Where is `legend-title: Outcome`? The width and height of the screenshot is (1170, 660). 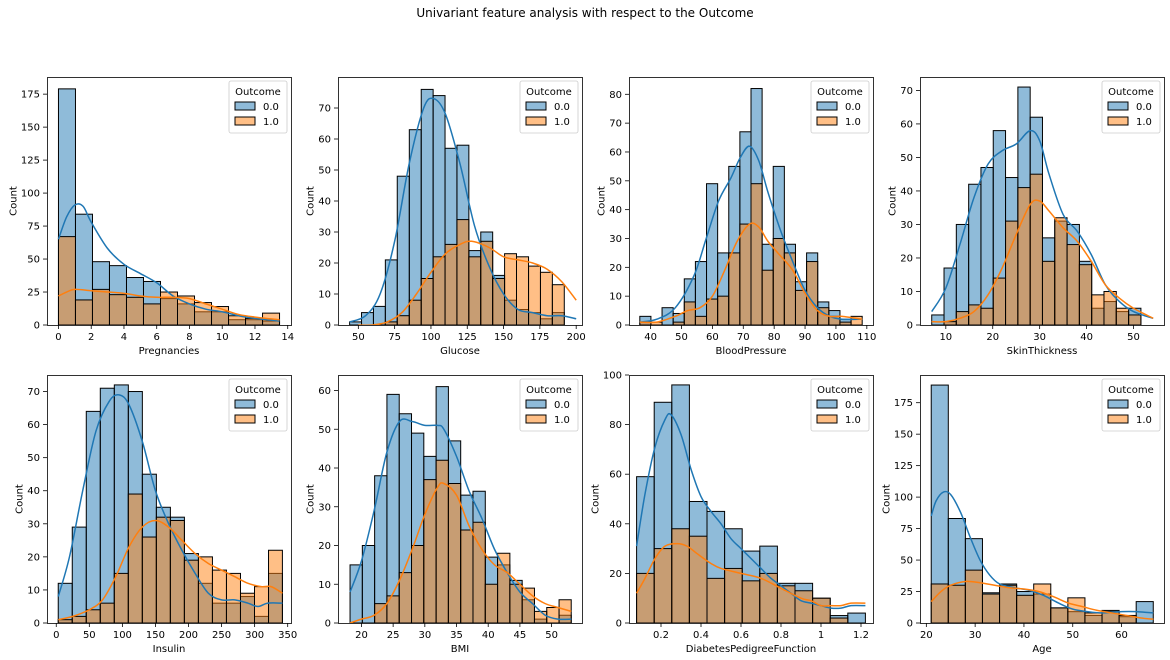 legend-title: Outcome is located at coordinates (840, 390).